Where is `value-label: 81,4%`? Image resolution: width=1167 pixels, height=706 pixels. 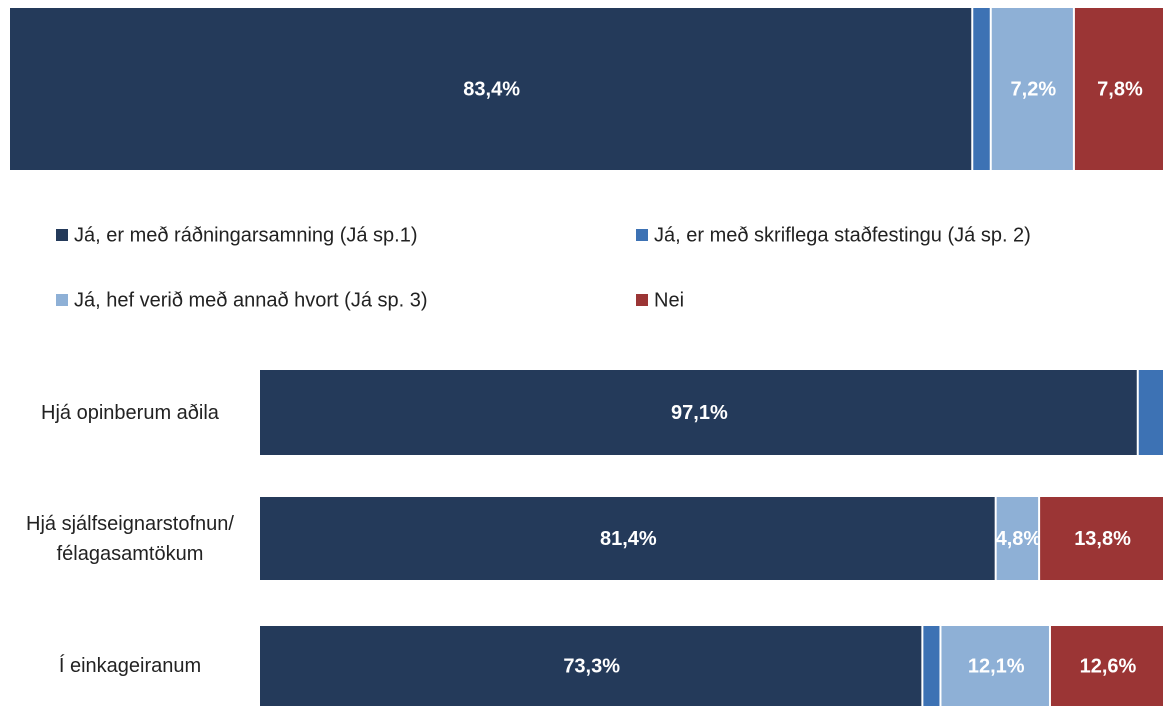 value-label: 81,4% is located at coordinates (628, 539).